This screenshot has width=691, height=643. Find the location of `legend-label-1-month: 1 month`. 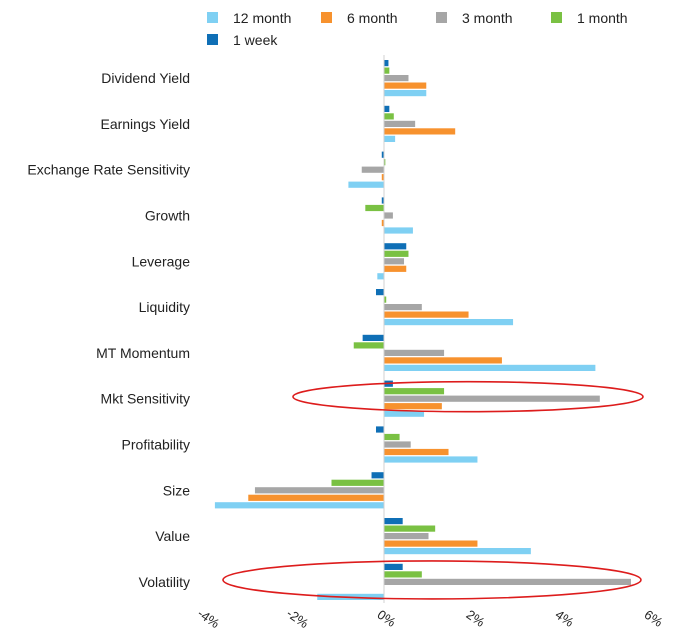

legend-label-1-month: 1 month is located at coordinates (602, 18).